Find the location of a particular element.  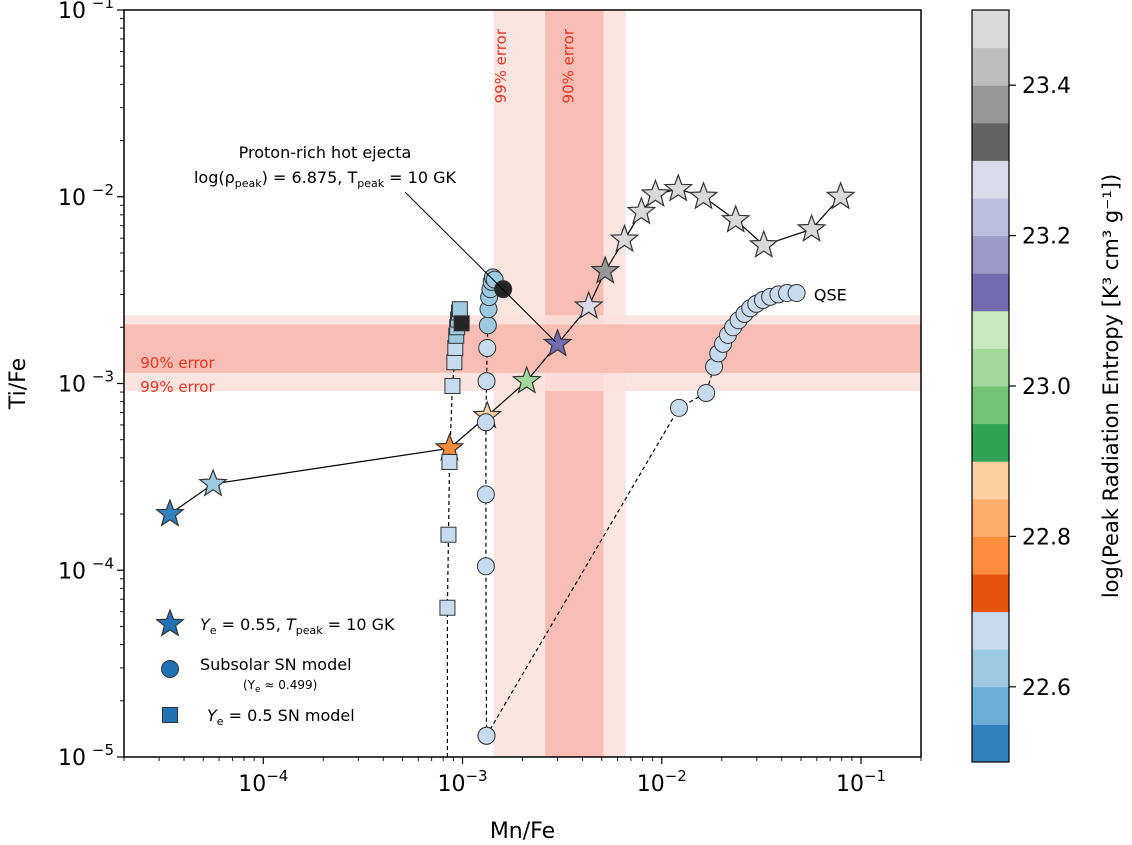

x-tick-label-2: 10⁻² is located at coordinates (662, 782).